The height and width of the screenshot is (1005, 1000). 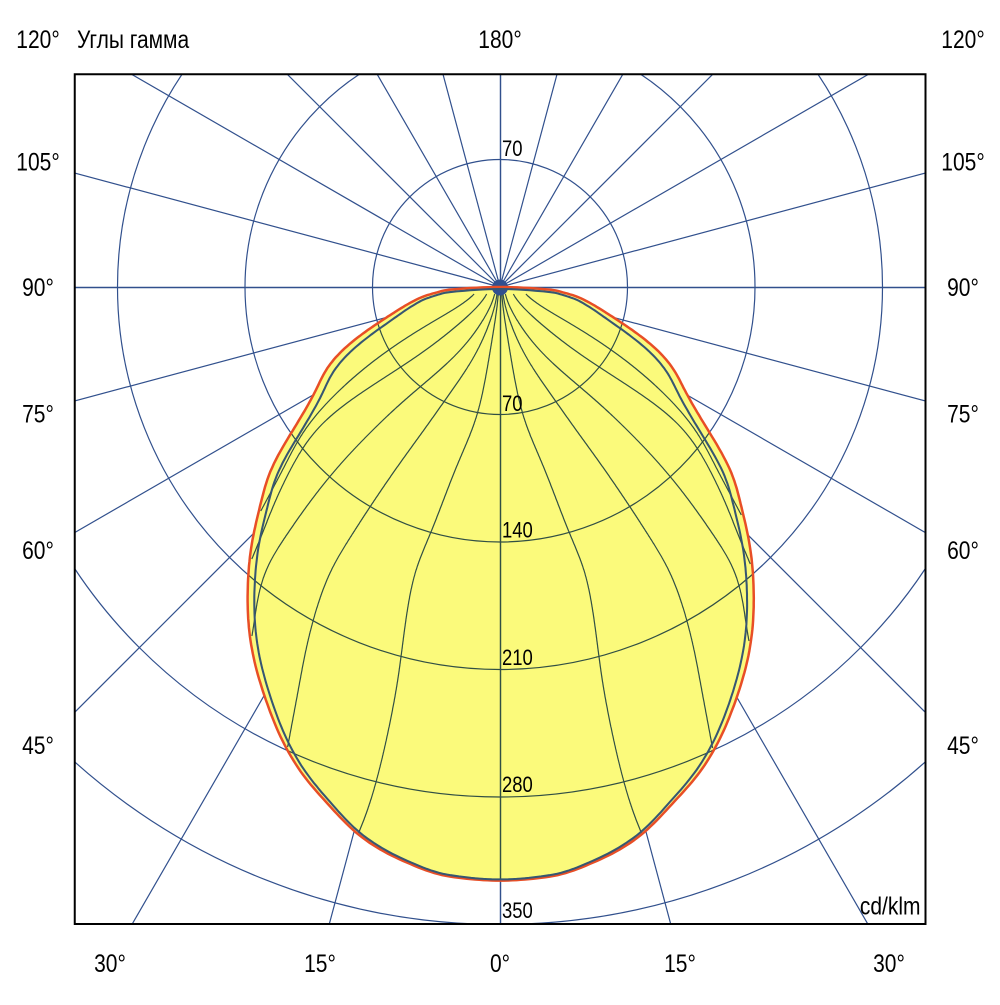 I want to click on svg-text: 350, so click(x=517, y=912).